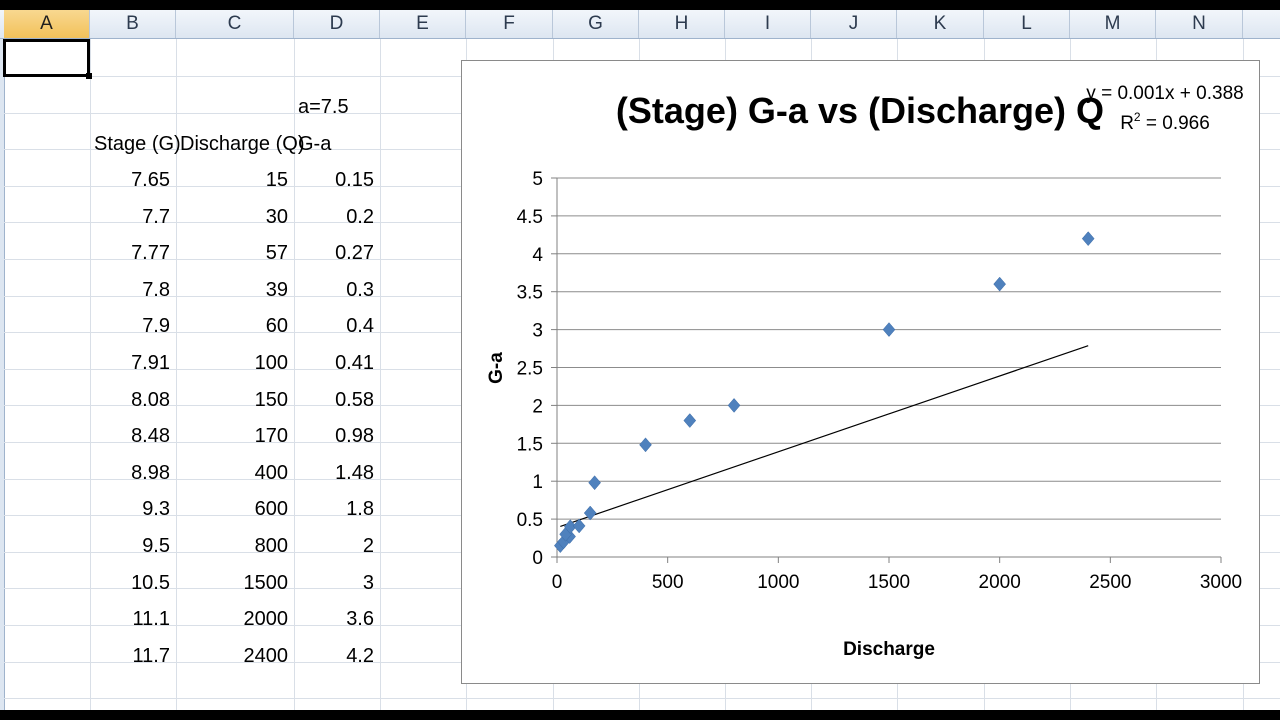 The height and width of the screenshot is (720, 1280). What do you see at coordinates (854, 24) in the screenshot?
I see `column-header-j: J` at bounding box center [854, 24].